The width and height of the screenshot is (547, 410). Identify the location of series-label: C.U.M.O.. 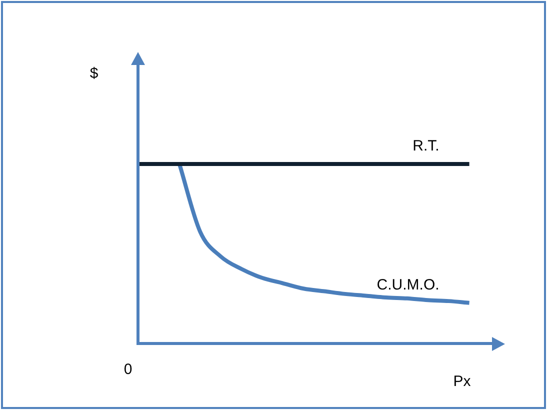
(408, 285).